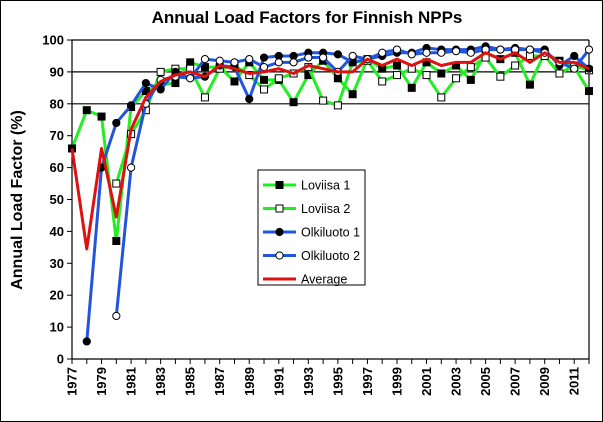 The image size is (603, 422). What do you see at coordinates (515, 381) in the screenshot?
I see `x-tick-label-2007: 2007` at bounding box center [515, 381].